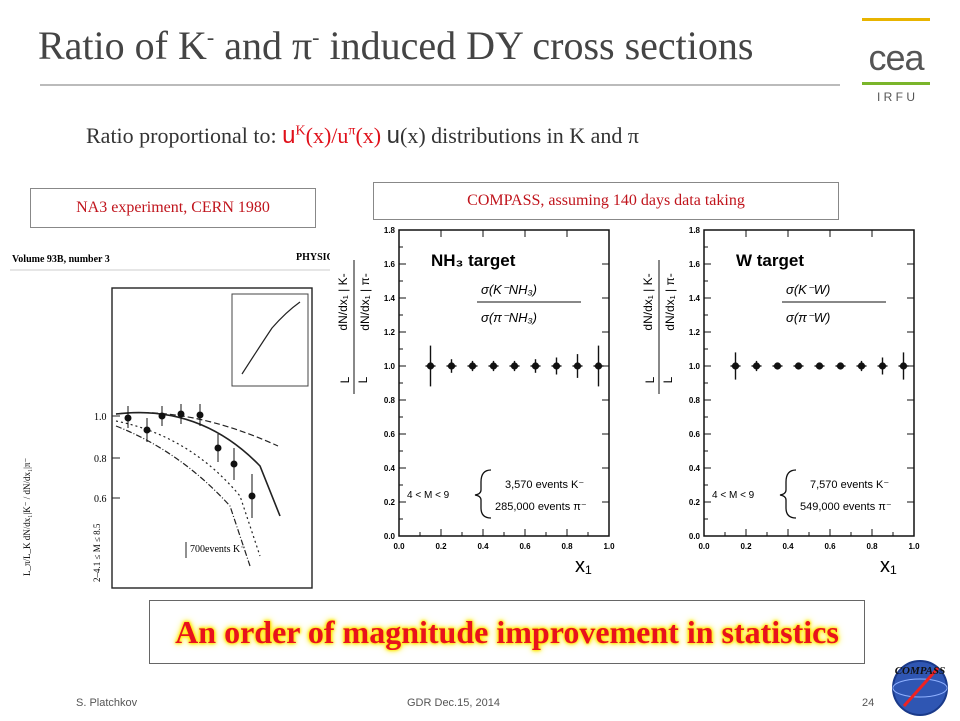 The image size is (960, 721). What do you see at coordinates (695, 230) in the screenshot?
I see `w-ytick-label: 1.8` at bounding box center [695, 230].